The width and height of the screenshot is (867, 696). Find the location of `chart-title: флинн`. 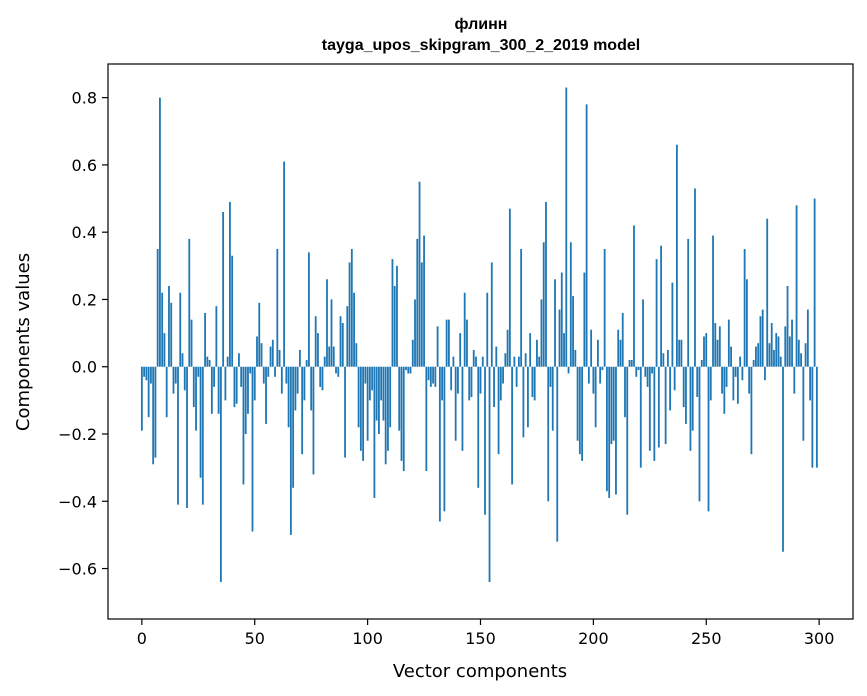

chart-title: флинн is located at coordinates (481, 24).